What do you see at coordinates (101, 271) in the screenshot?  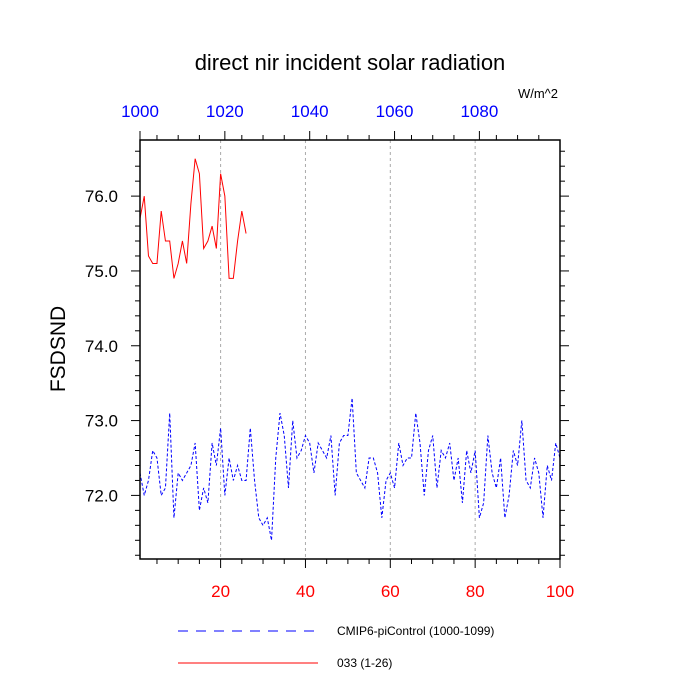 I see `y-tick-label: 75.0` at bounding box center [101, 271].